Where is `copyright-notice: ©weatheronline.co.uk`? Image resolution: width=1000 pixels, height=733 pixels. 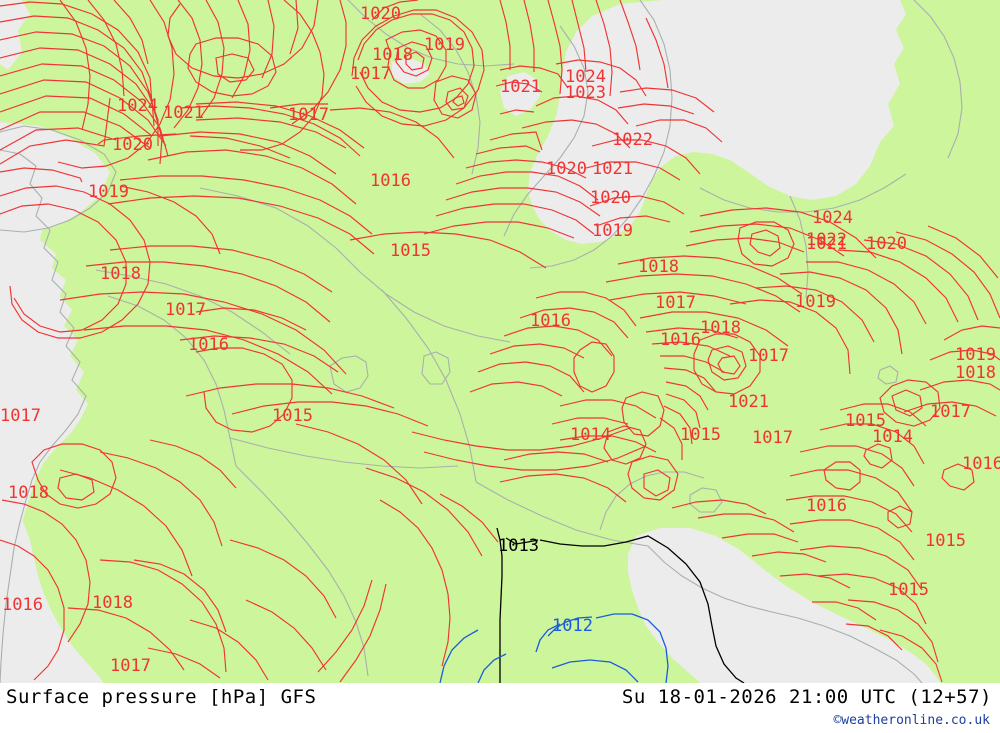
copyright-notice: ©weatheronline.co.uk is located at coordinates (911, 720).